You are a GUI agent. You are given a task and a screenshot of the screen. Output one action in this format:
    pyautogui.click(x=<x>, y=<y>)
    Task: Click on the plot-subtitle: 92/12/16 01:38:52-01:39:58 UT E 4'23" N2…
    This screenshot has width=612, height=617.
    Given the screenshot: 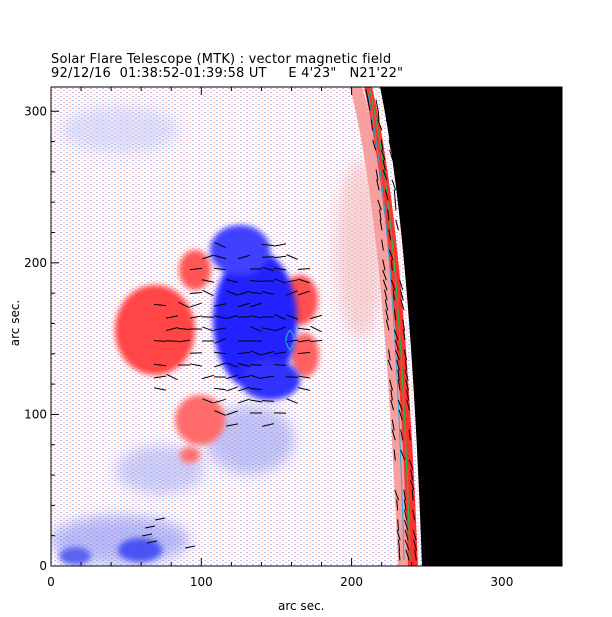 What is the action you would take?
    pyautogui.click(x=227, y=73)
    